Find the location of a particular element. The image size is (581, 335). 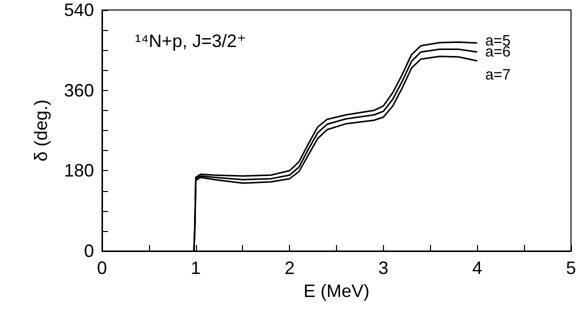

x-tick-label: 4 is located at coordinates (477, 268).